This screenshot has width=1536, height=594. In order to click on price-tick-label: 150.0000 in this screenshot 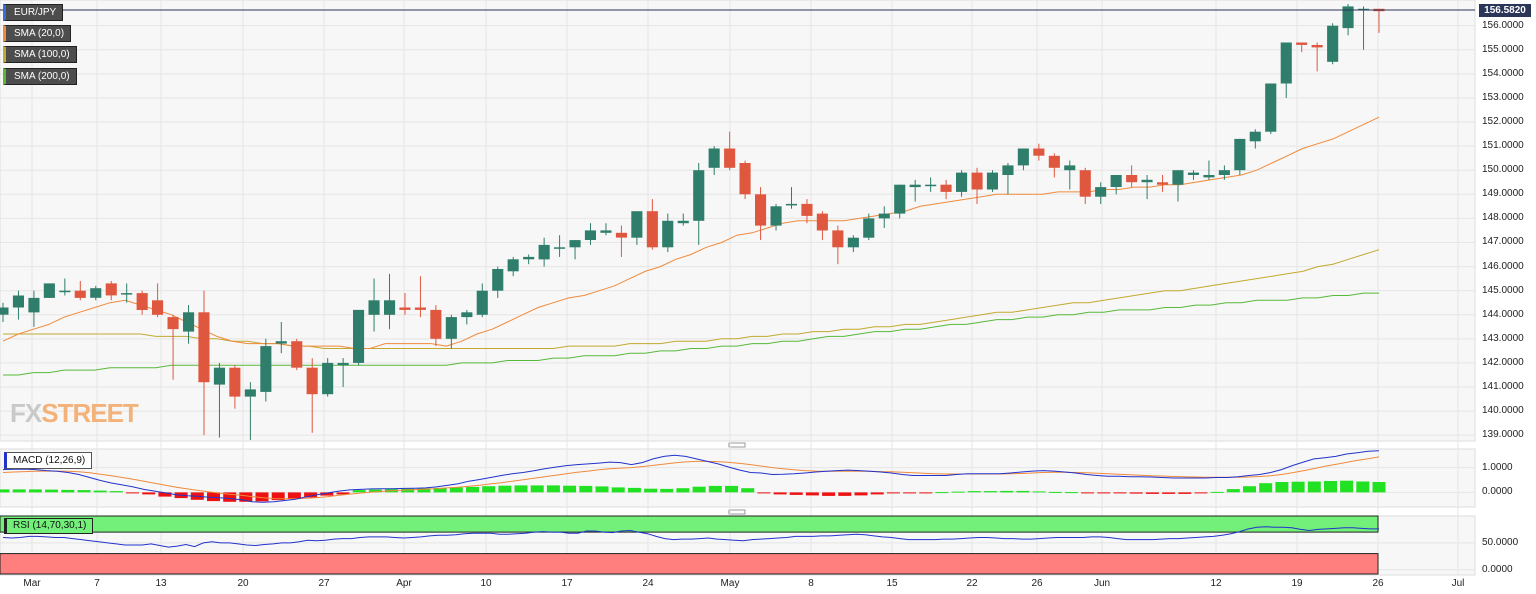, I will do `click(1503, 170)`.